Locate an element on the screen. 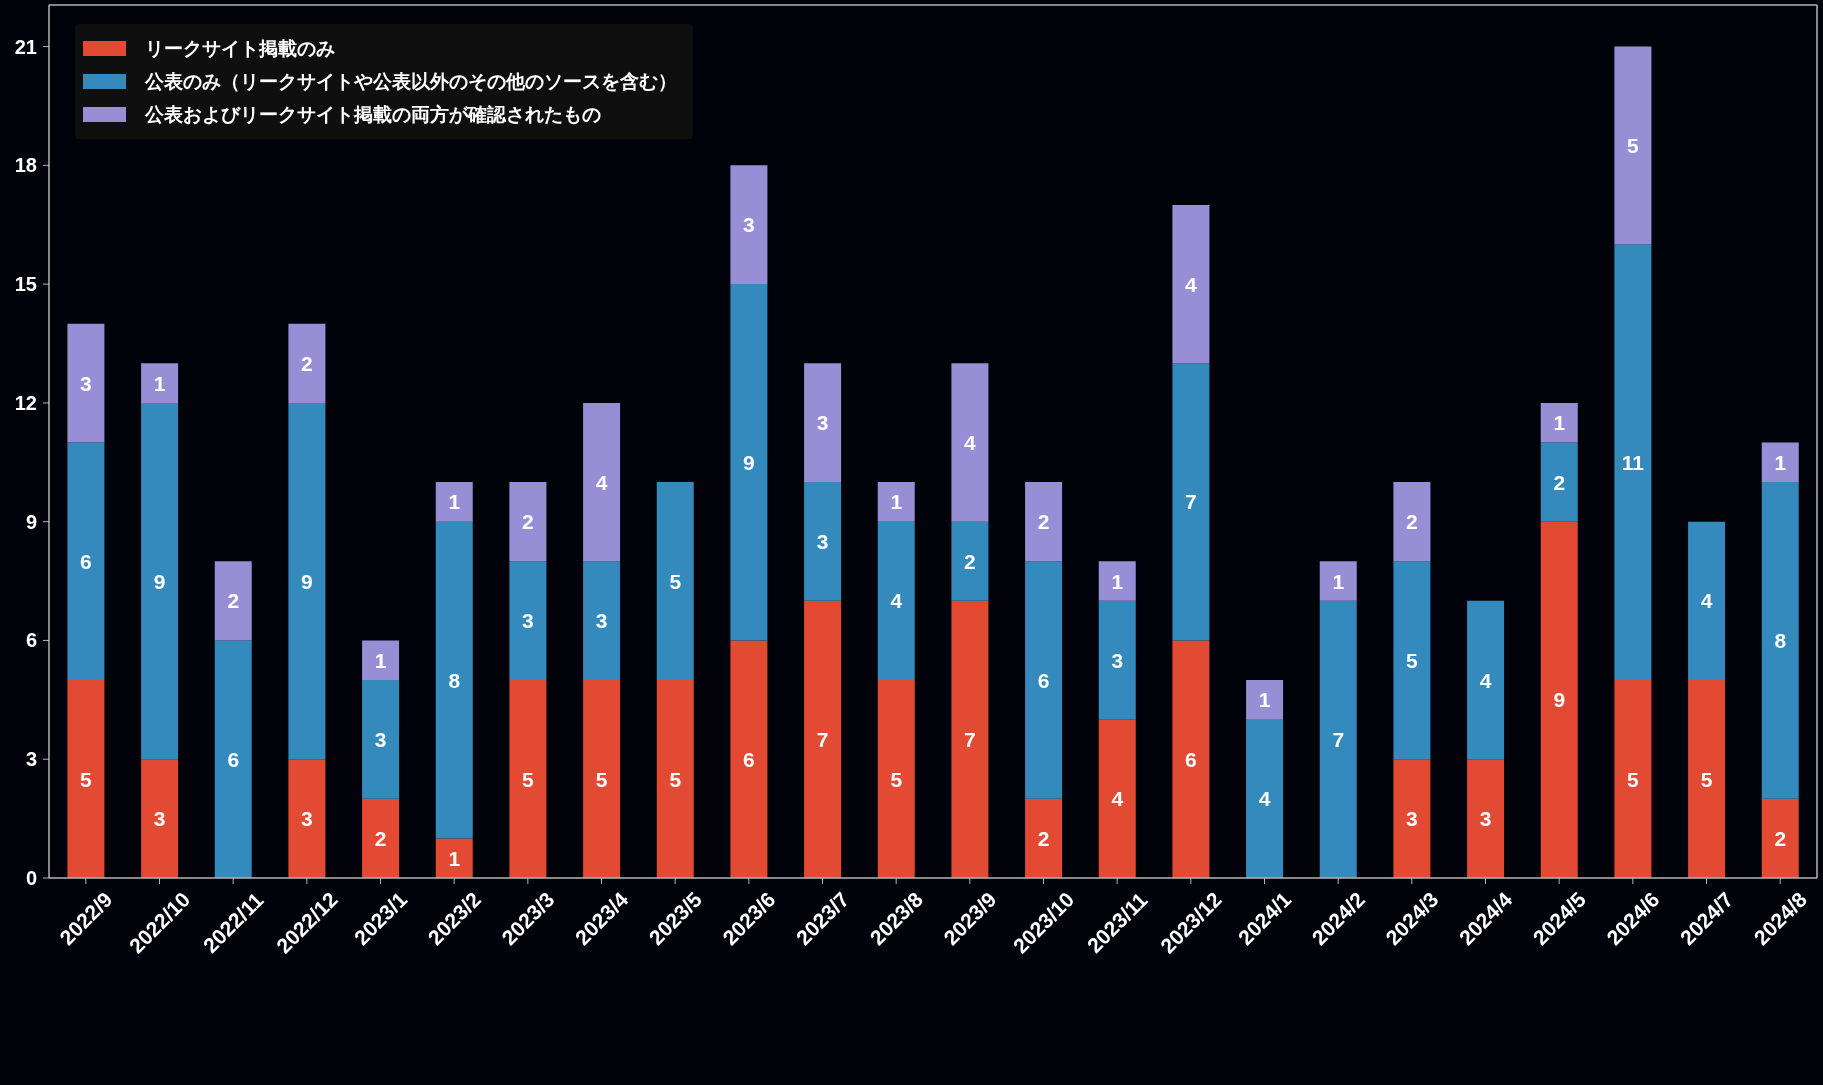  y-tick-label: 18 is located at coordinates (25, 165).